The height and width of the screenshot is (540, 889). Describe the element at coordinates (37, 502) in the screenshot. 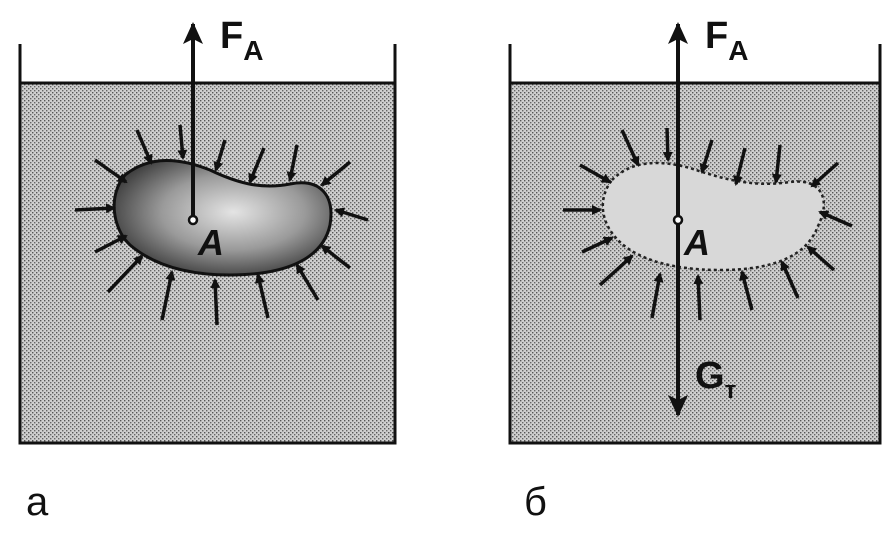

I see `panel-a-caption: а` at that location.